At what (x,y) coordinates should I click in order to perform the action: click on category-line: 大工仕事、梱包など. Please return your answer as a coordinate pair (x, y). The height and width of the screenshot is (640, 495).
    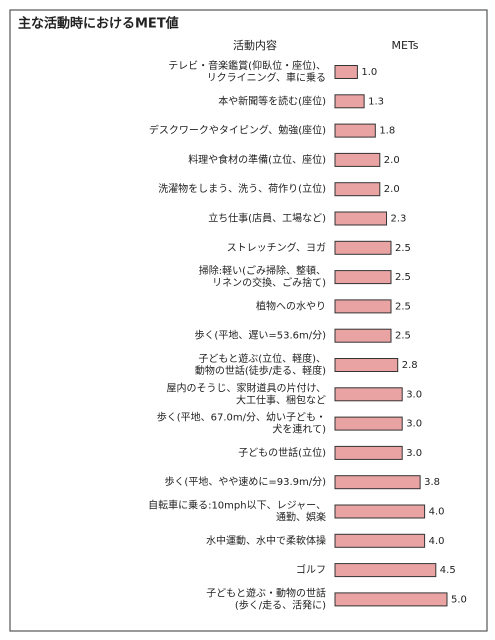
    Looking at the image, I should click on (281, 399).